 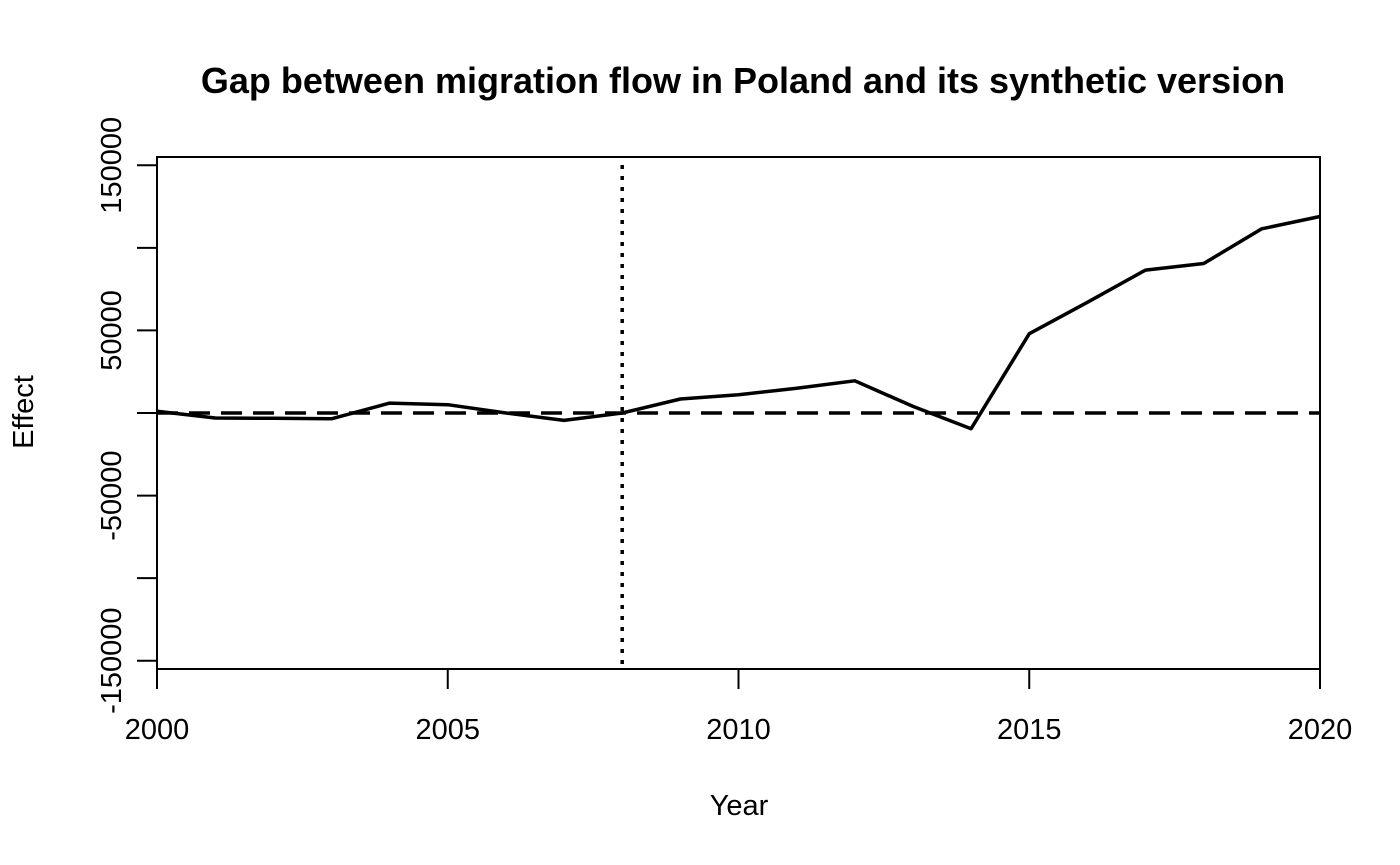 What do you see at coordinates (739, 806) in the screenshot?
I see `x-axis-label: Year` at bounding box center [739, 806].